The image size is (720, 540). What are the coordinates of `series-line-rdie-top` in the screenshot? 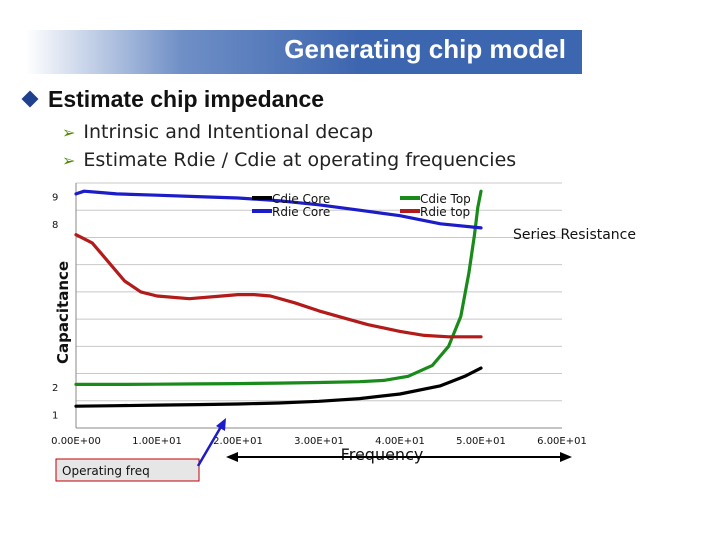 It's located at (278, 286).